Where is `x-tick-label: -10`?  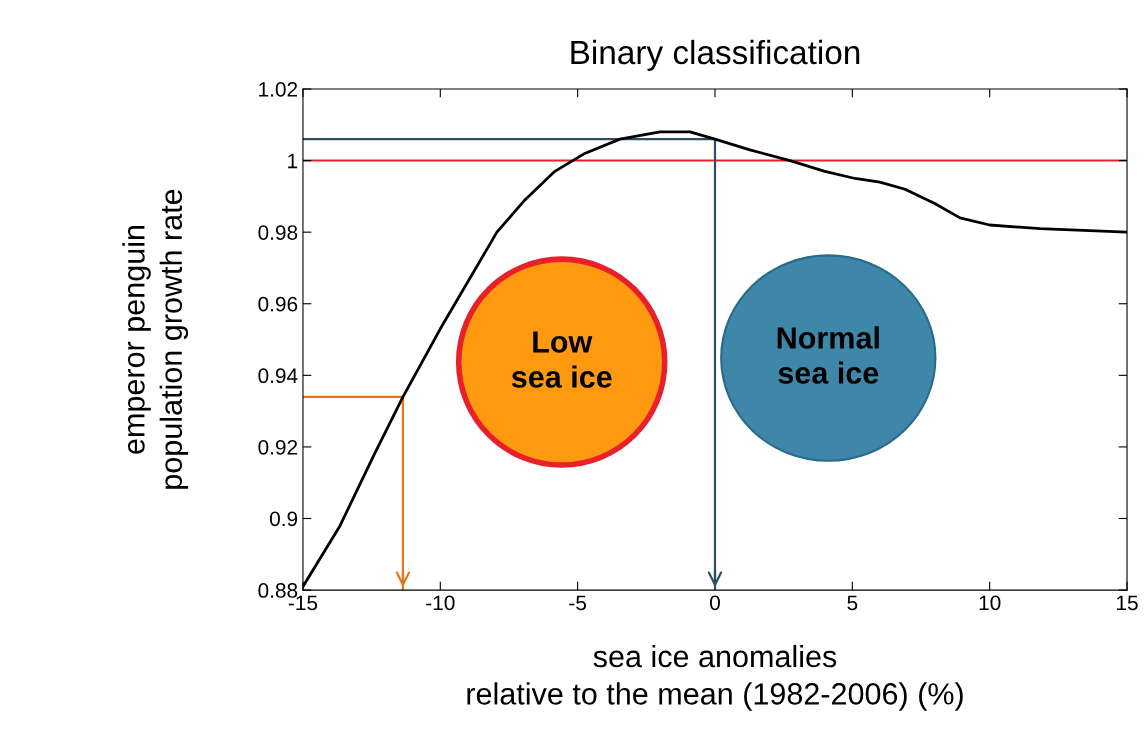
x-tick-label: -10 is located at coordinates (440, 603).